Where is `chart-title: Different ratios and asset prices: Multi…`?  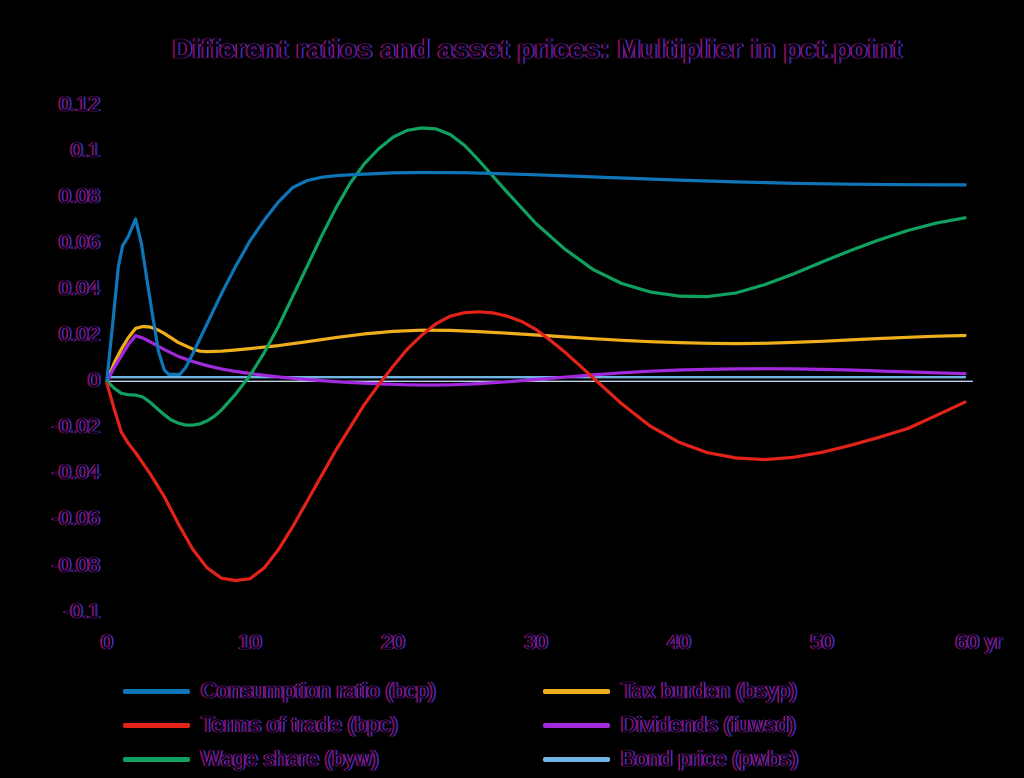
chart-title: Different ratios and asset prices: Multi… is located at coordinates (537, 49).